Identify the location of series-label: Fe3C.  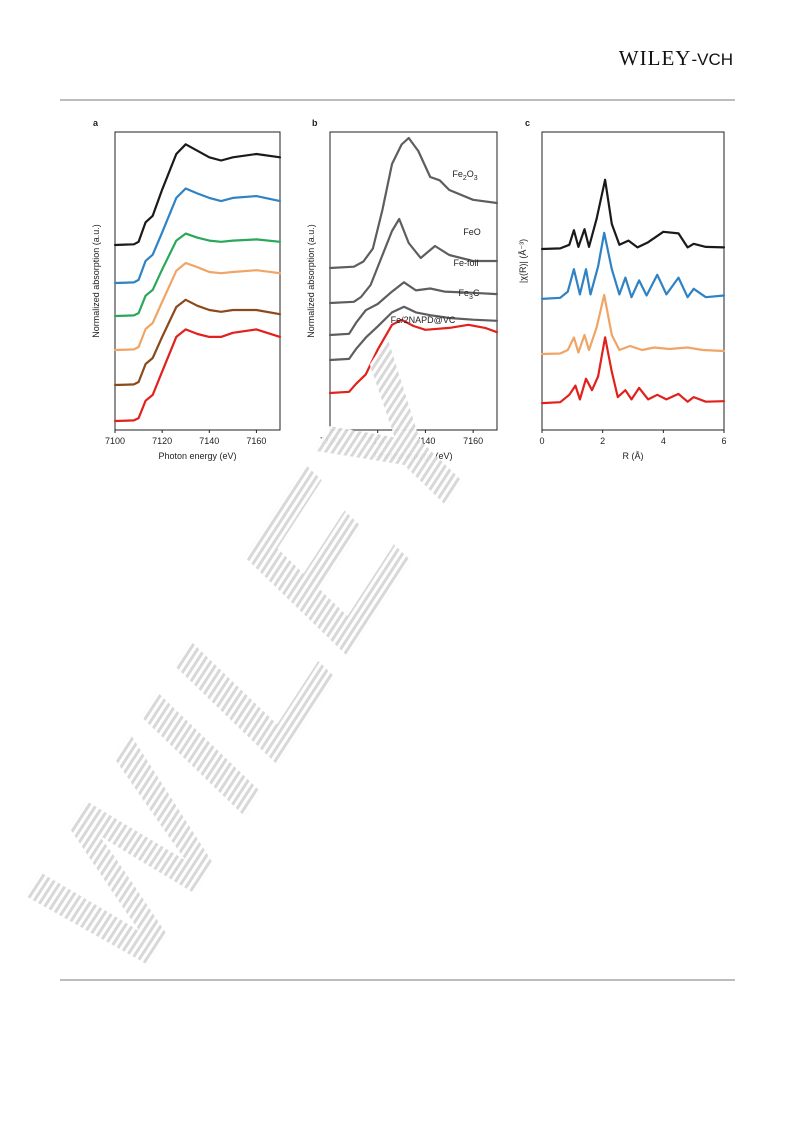
(469, 294).